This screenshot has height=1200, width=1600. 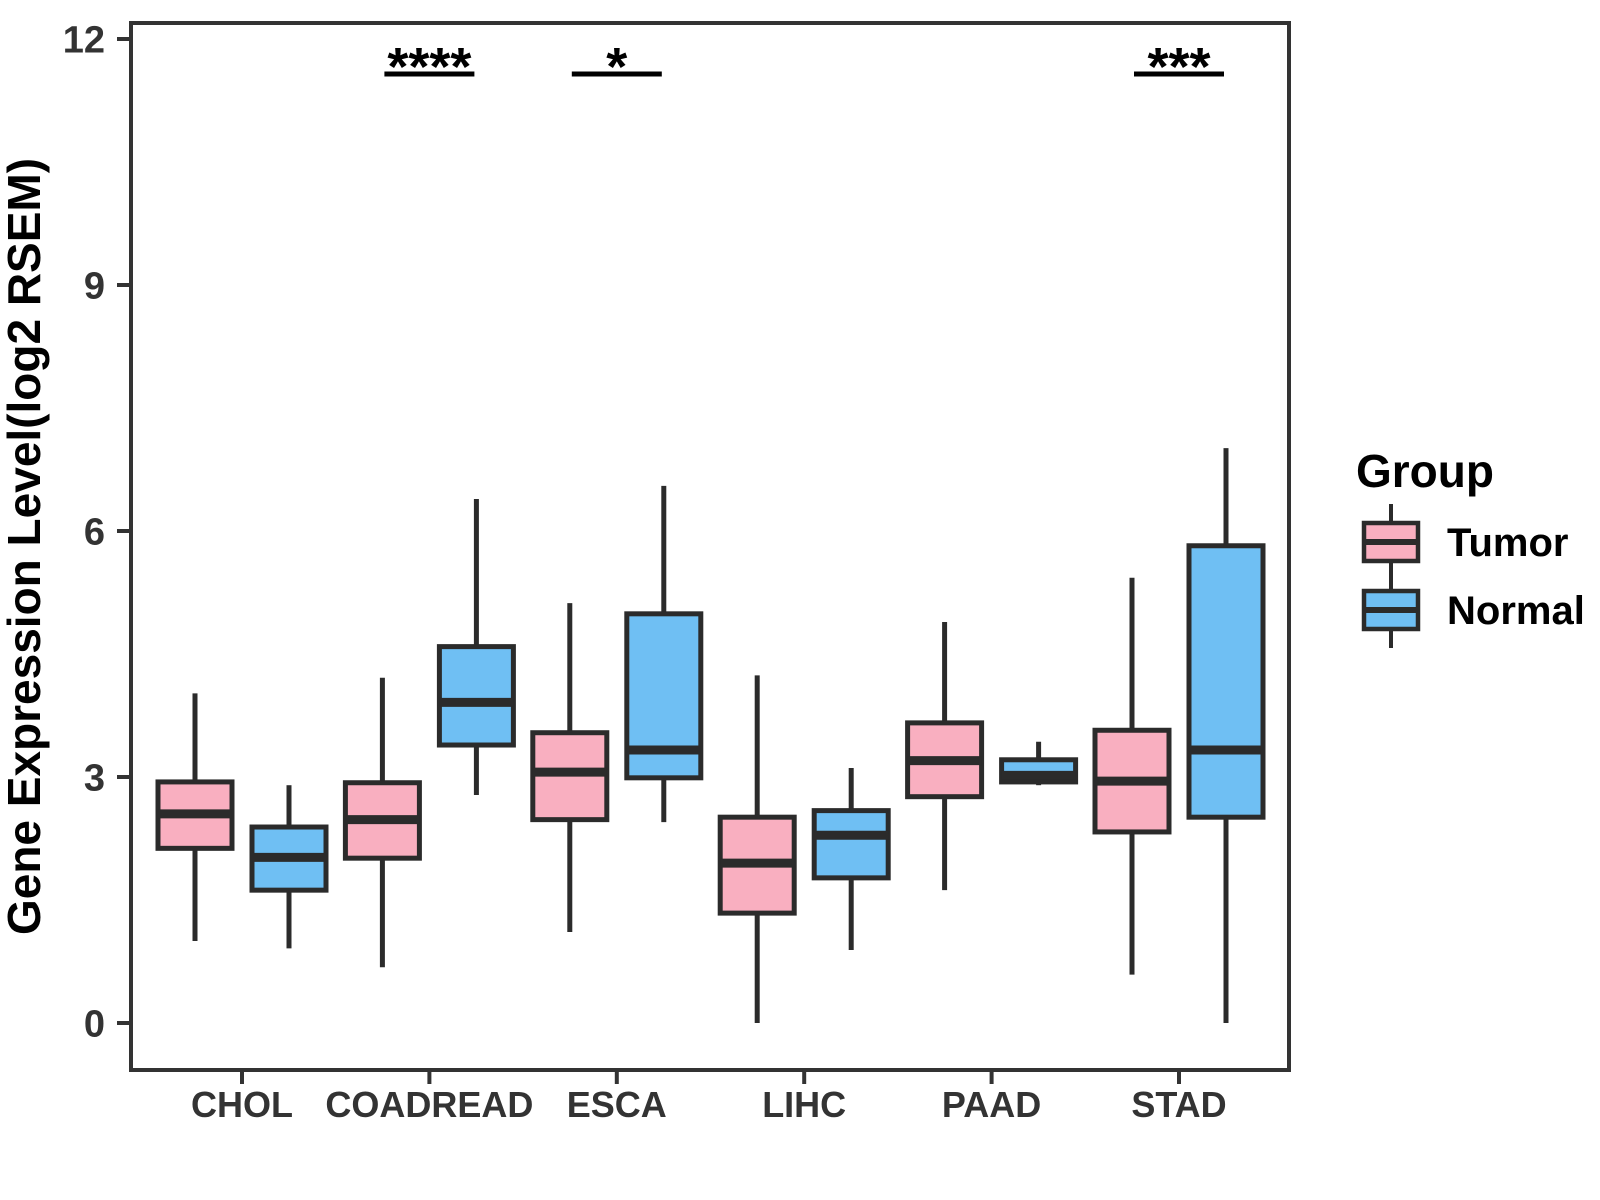 I want to click on box-lihc-normal, so click(x=851, y=844).